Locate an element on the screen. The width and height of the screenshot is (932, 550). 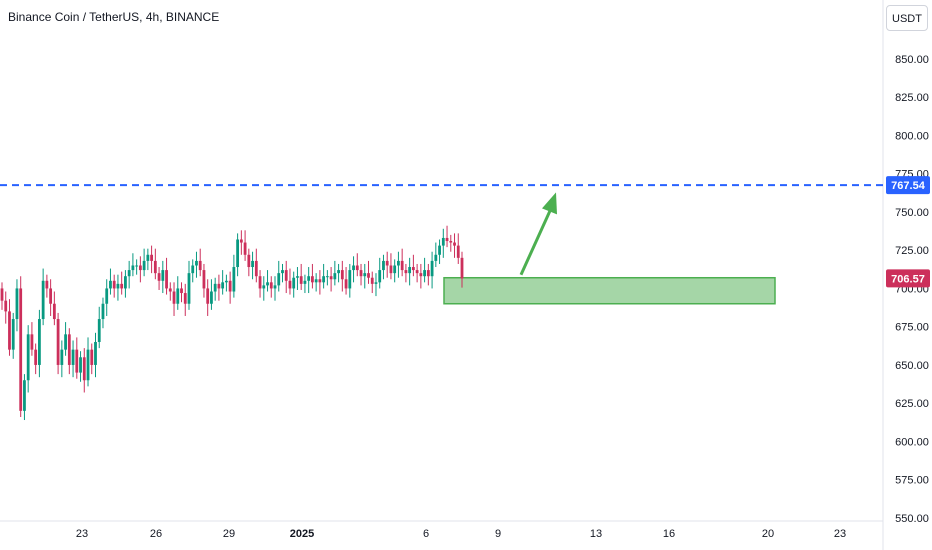
x-tick-label: 13 is located at coordinates (596, 534).